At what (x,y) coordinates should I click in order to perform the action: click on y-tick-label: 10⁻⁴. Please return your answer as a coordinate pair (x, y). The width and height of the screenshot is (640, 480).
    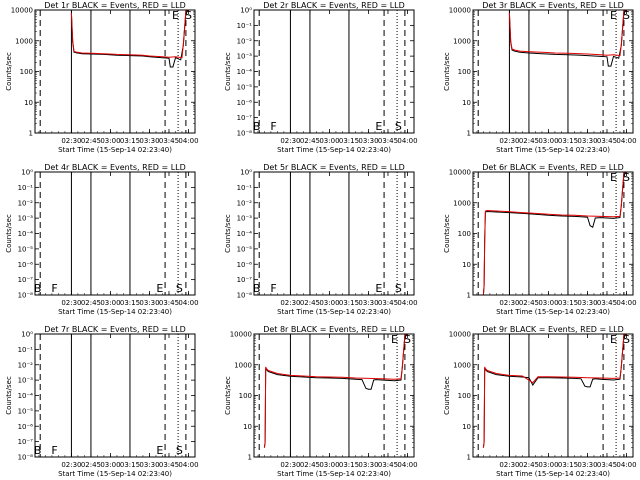
    Looking at the image, I should click on (26, 396).